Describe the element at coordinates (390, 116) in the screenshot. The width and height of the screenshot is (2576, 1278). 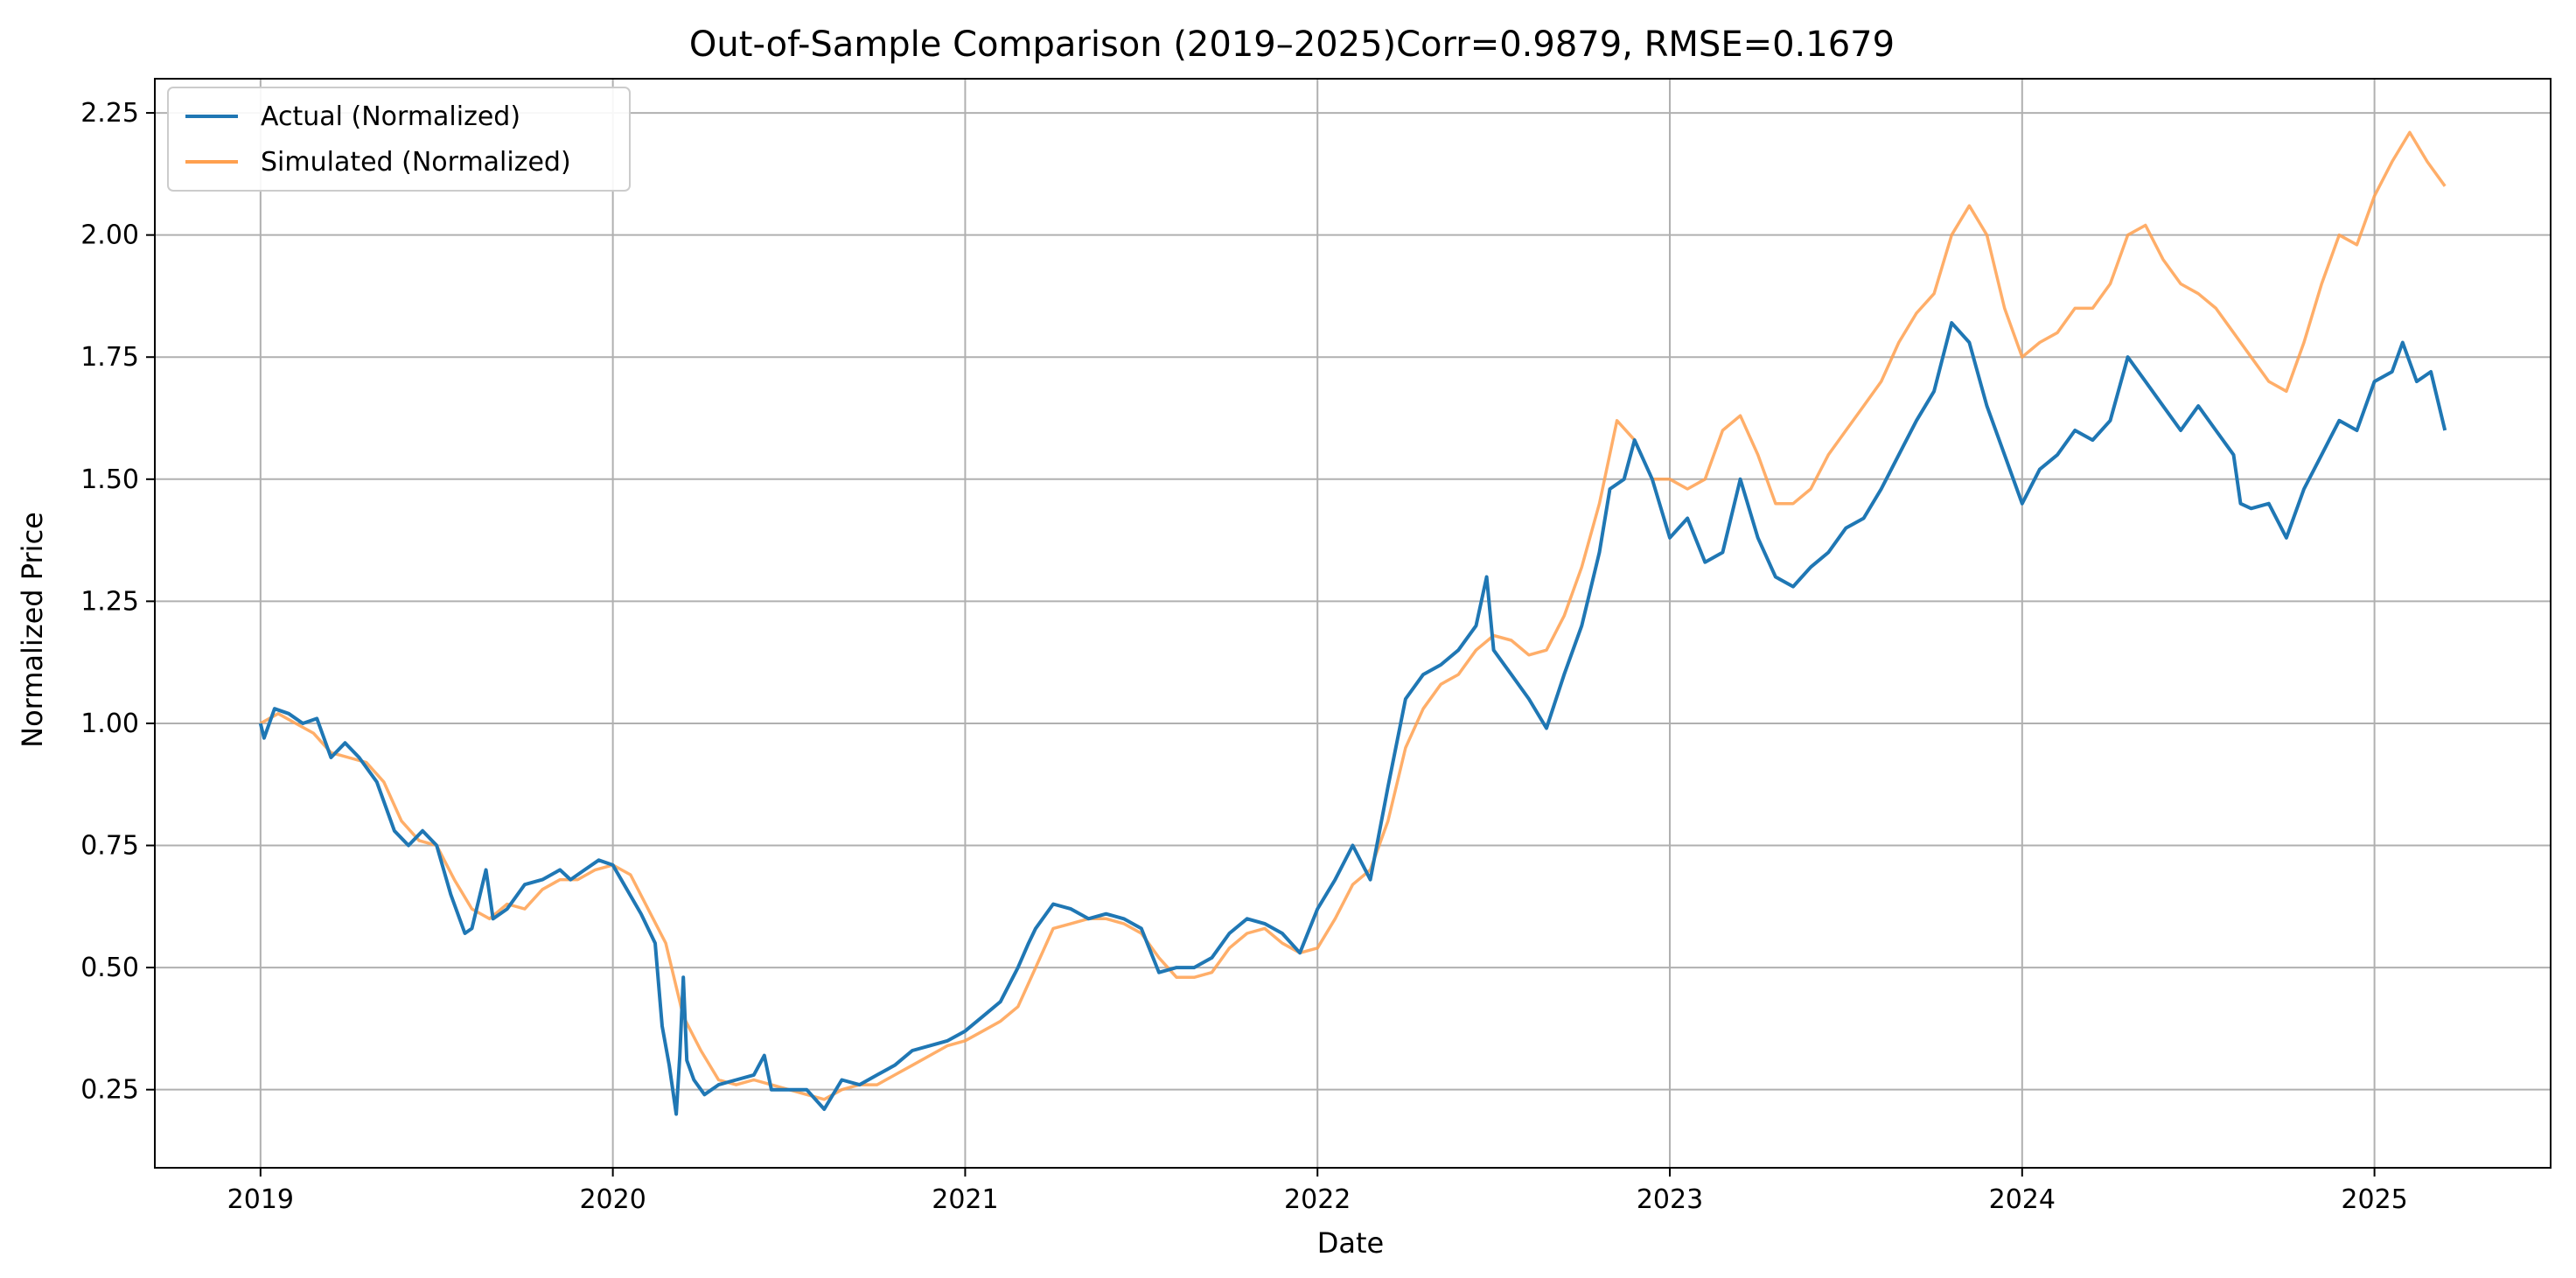
I see `legend-label-actual: Actual (Normalized)` at that location.